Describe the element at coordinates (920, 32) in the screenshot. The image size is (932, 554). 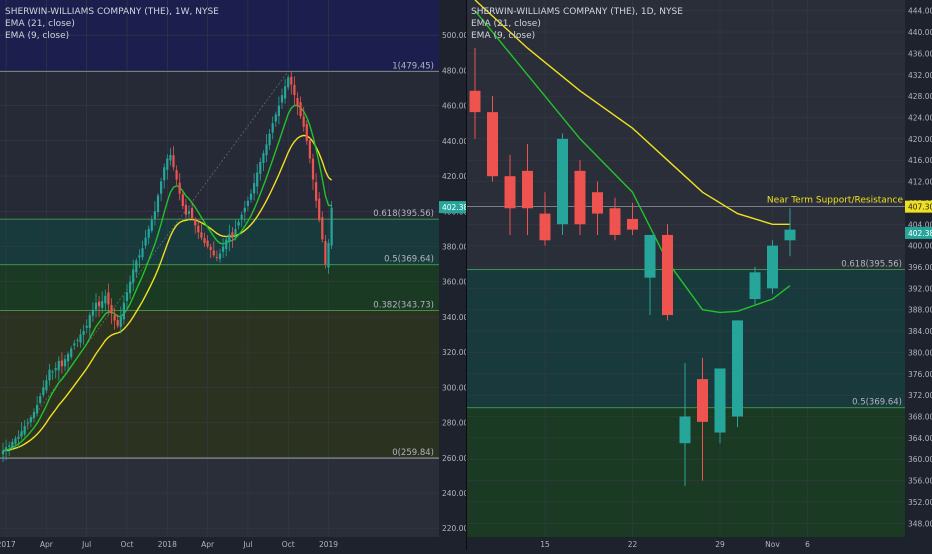
I see `daily-price-tick: 440.00` at that location.